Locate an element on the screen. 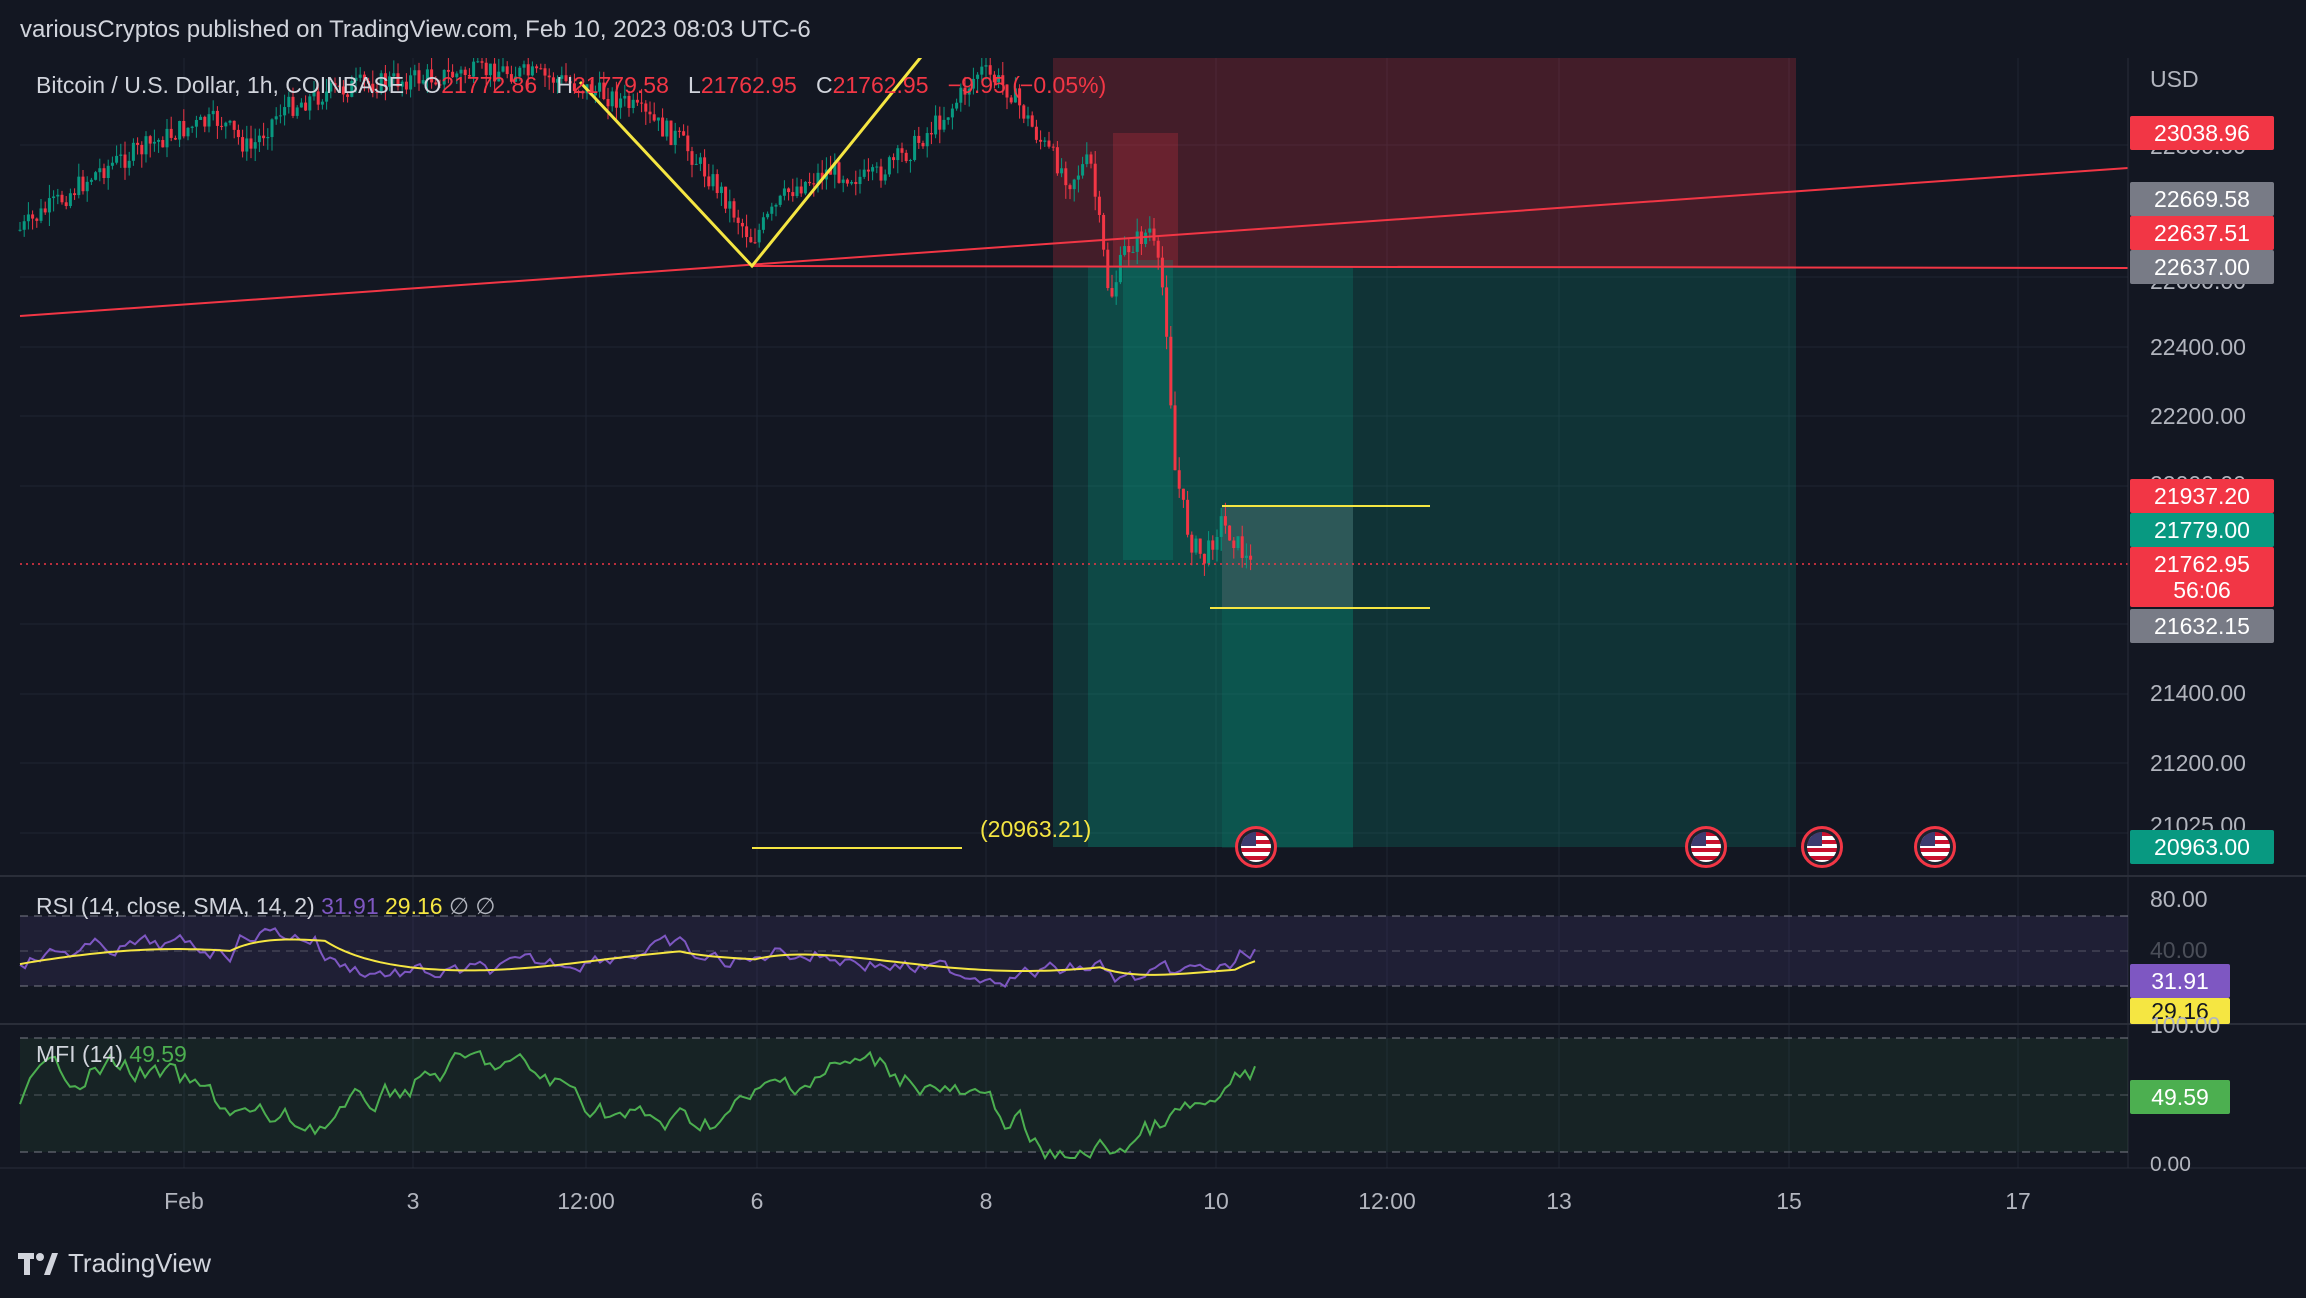  target-annotation: (20963.21) is located at coordinates (1036, 829).